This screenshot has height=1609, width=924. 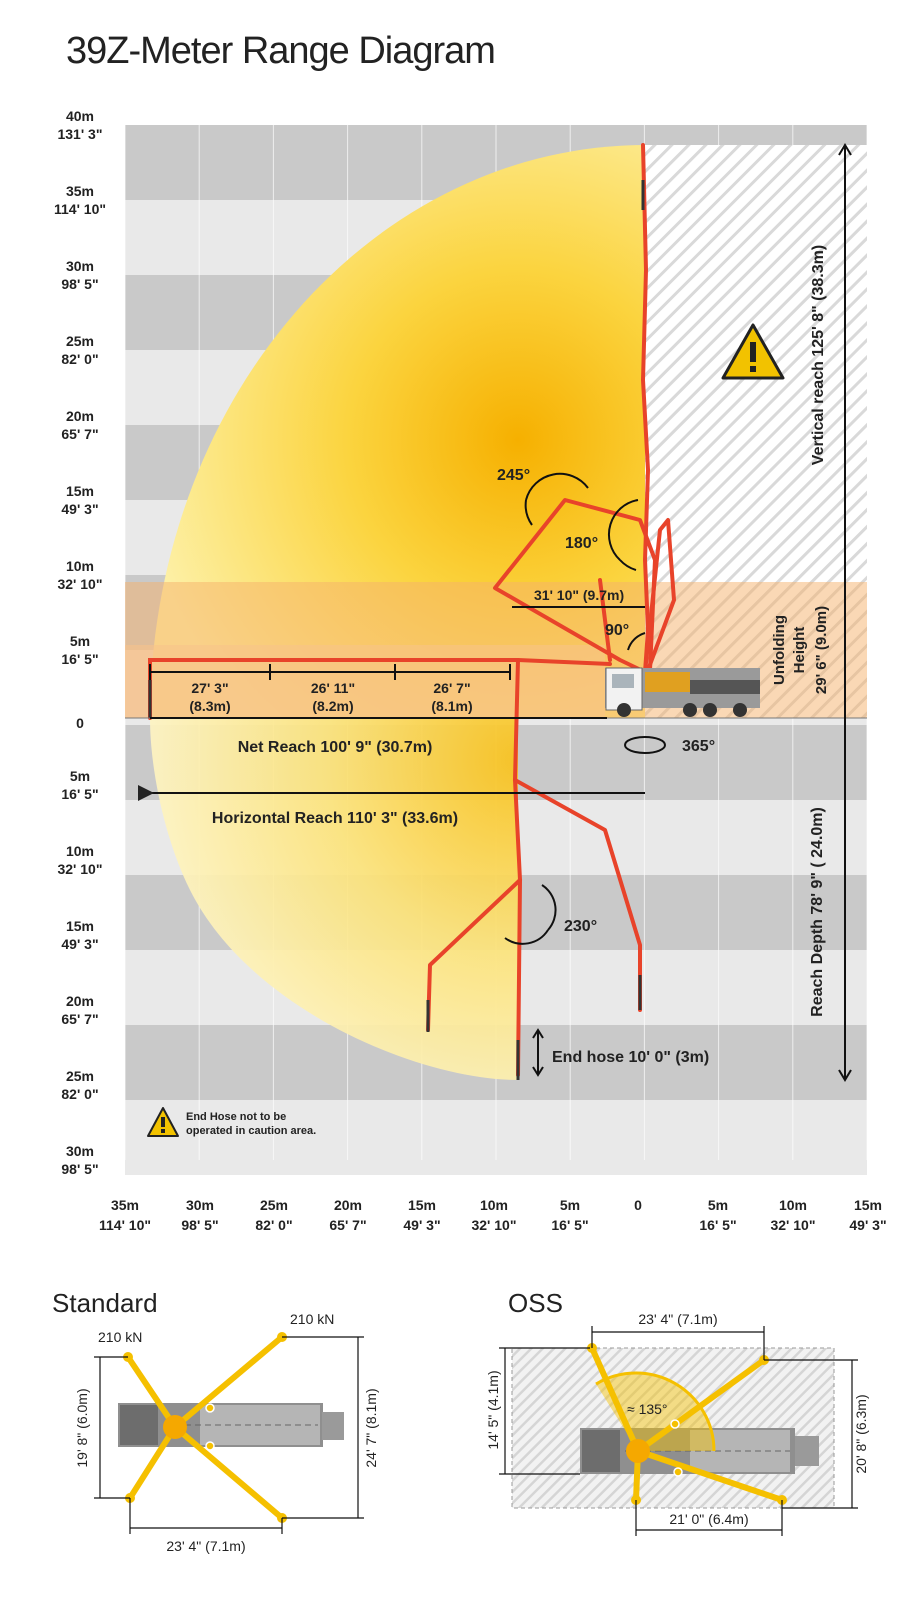 What do you see at coordinates (779, 650) in the screenshot?
I see `unfolding-label-1: Unfolding` at bounding box center [779, 650].